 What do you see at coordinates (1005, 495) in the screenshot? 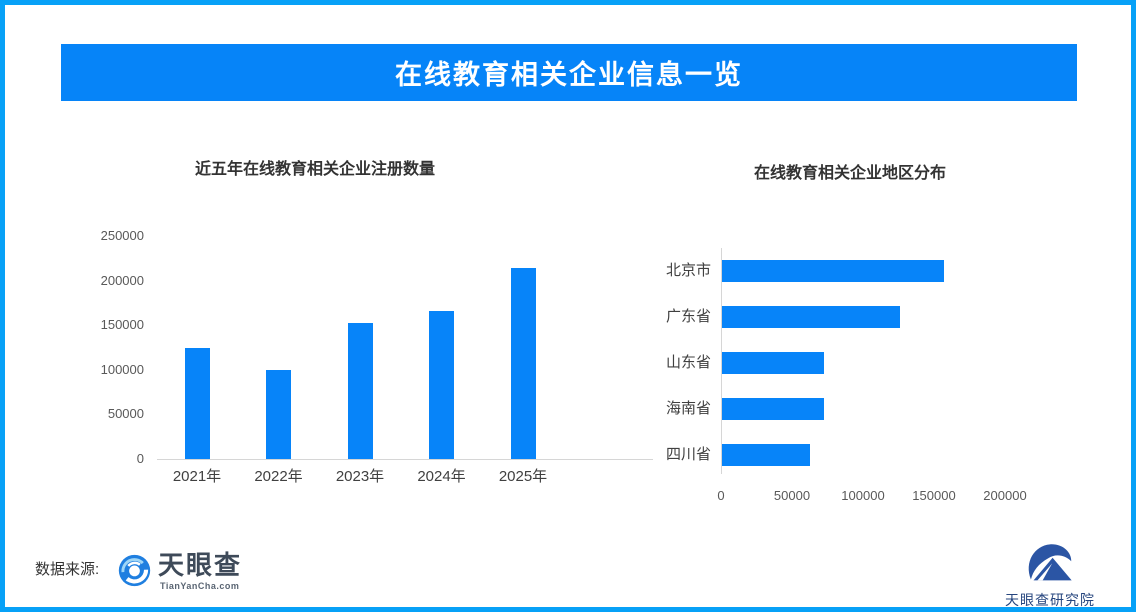
I see `x-axis-tick: 200000` at bounding box center [1005, 495].